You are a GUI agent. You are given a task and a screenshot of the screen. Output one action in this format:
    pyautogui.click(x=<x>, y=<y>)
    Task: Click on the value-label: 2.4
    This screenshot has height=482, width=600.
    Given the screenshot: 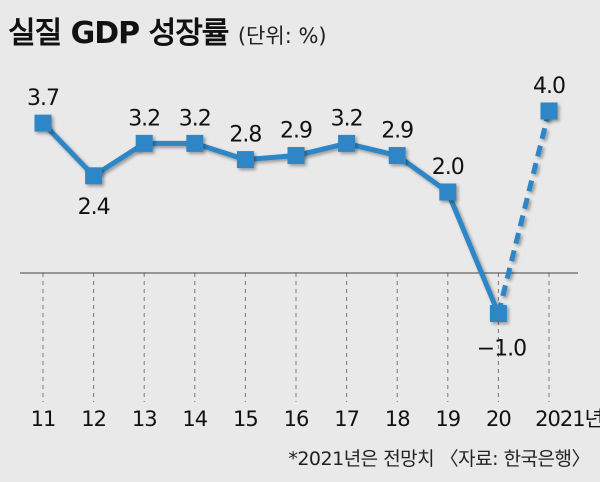 What is the action you would take?
    pyautogui.click(x=94, y=207)
    